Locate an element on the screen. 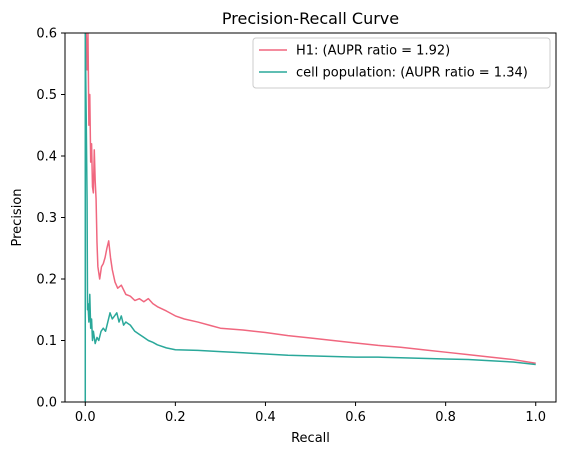 The width and height of the screenshot is (567, 455). x-tick-label: 1.0 is located at coordinates (535, 417).